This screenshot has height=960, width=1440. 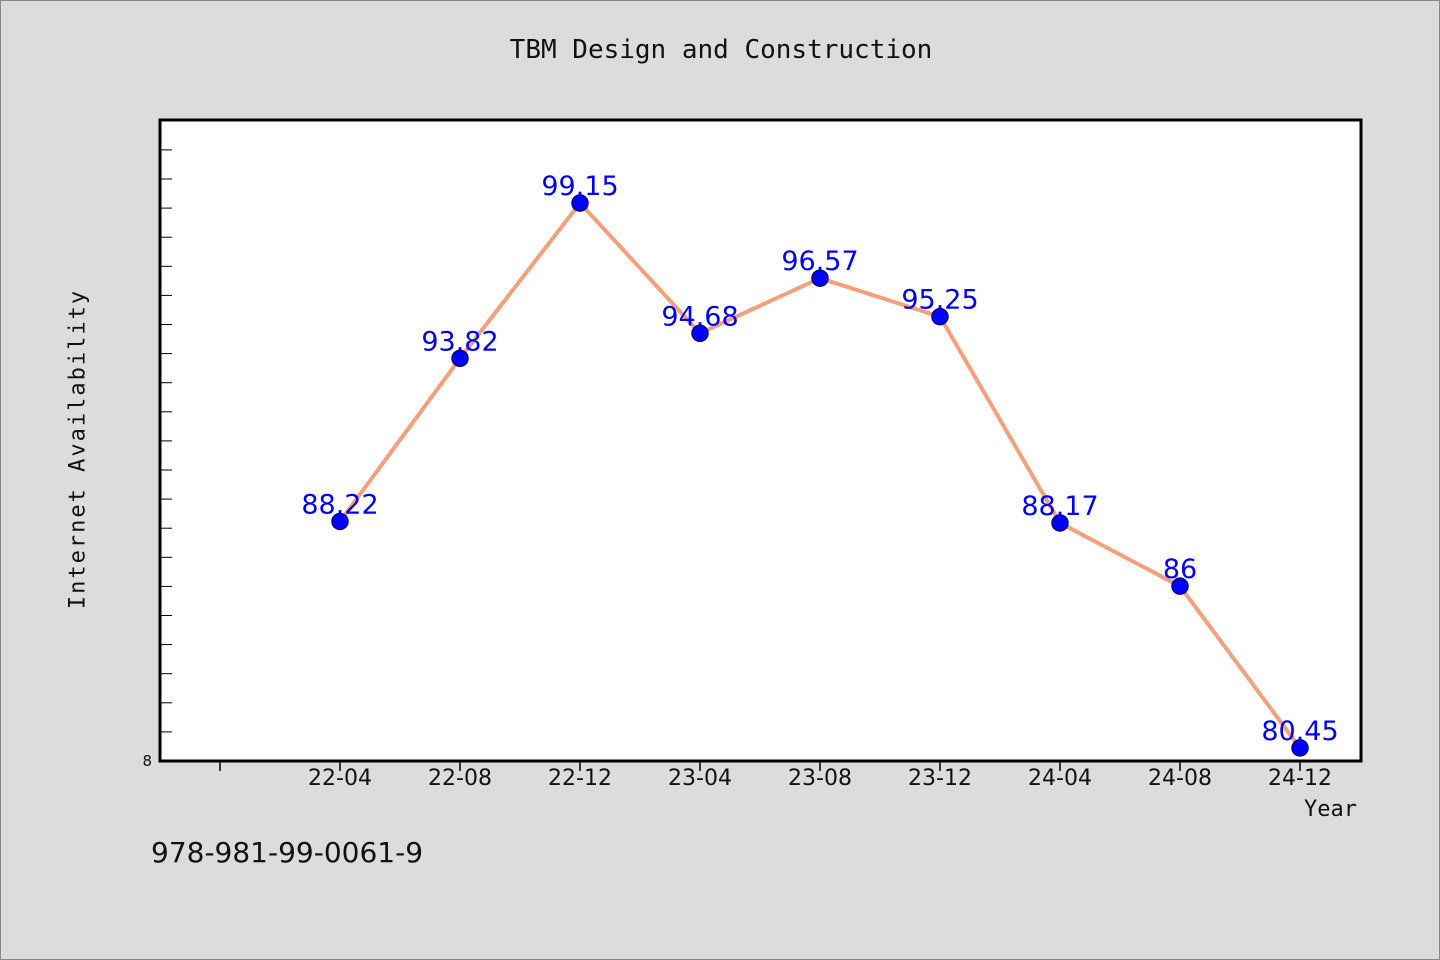 What do you see at coordinates (939, 300) in the screenshot?
I see `data-label: 95.25` at bounding box center [939, 300].